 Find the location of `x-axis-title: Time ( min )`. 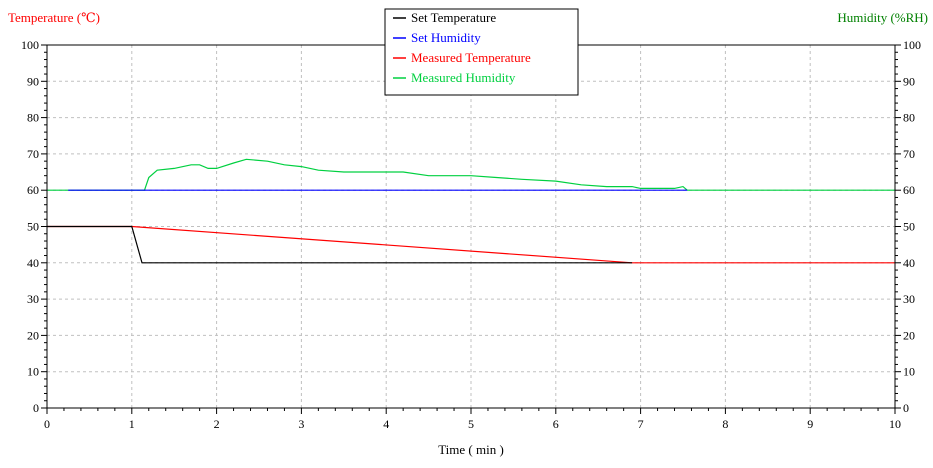

x-axis-title: Time ( min ) is located at coordinates (471, 449).